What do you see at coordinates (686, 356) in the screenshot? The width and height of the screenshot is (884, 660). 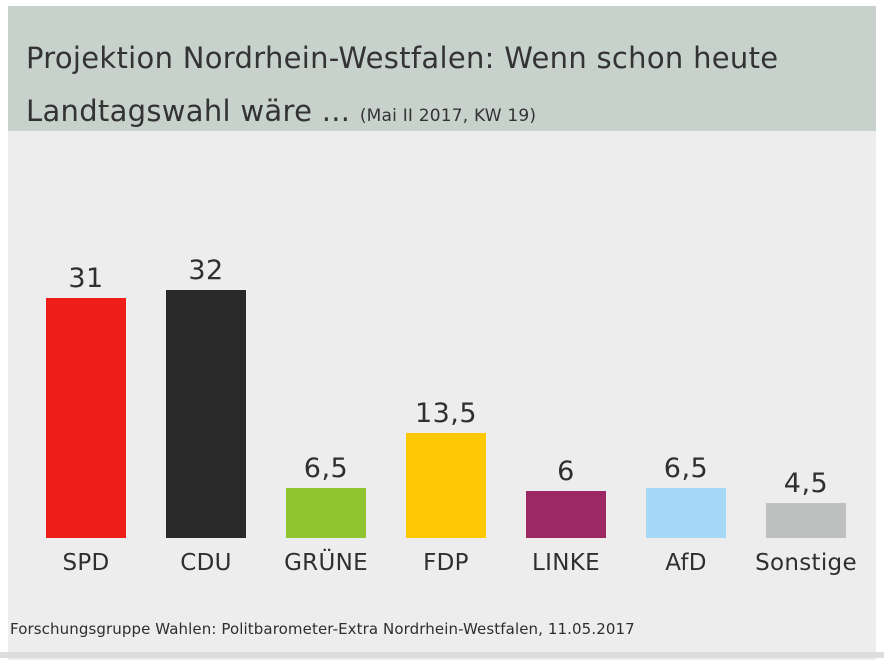 I see `bar-group: 6,5 AfD` at bounding box center [686, 356].